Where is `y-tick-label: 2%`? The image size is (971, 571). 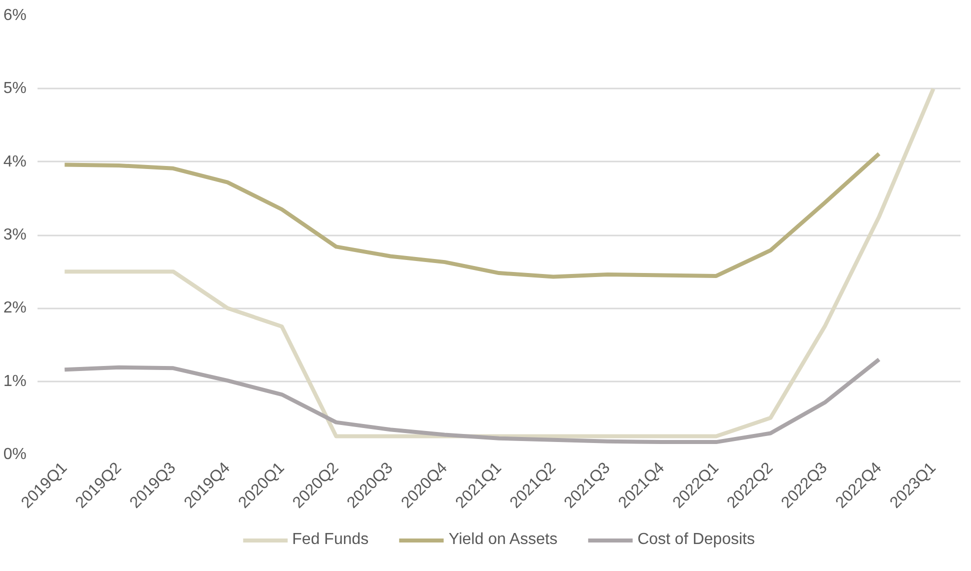
y-tick-label: 2% is located at coordinates (14, 308).